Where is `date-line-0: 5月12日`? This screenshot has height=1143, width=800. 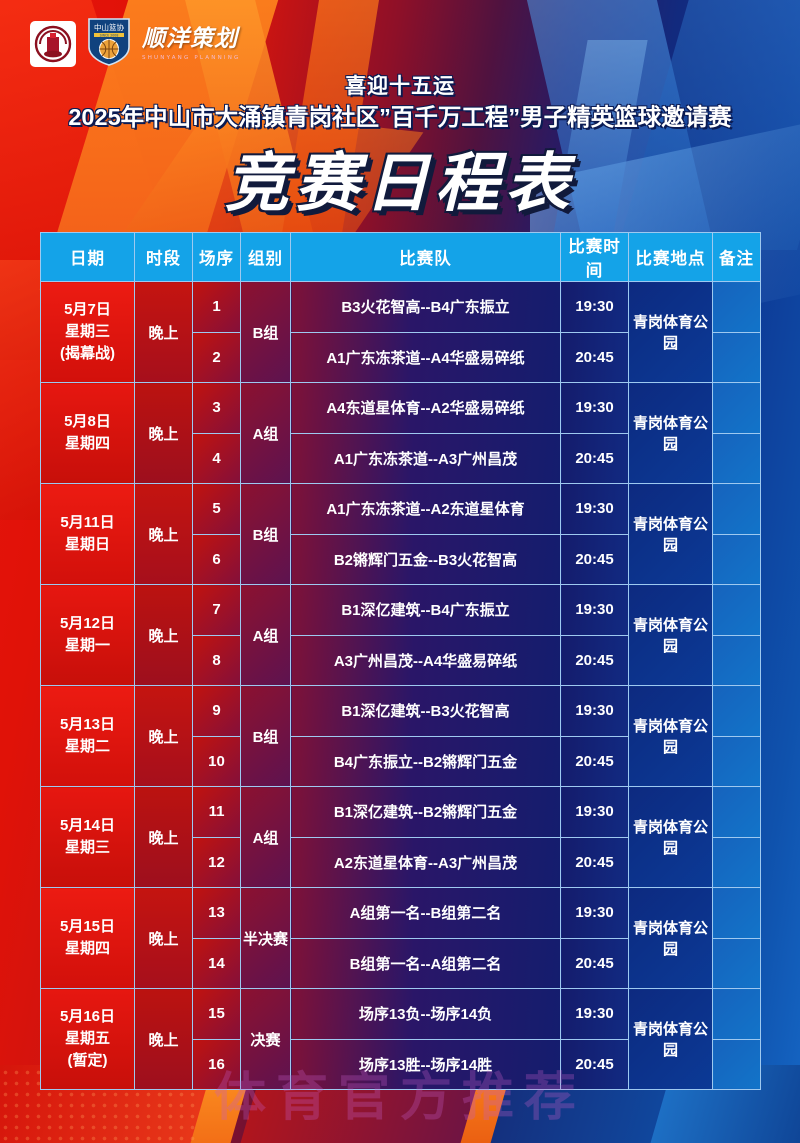 date-line-0: 5月12日 is located at coordinates (87, 624).